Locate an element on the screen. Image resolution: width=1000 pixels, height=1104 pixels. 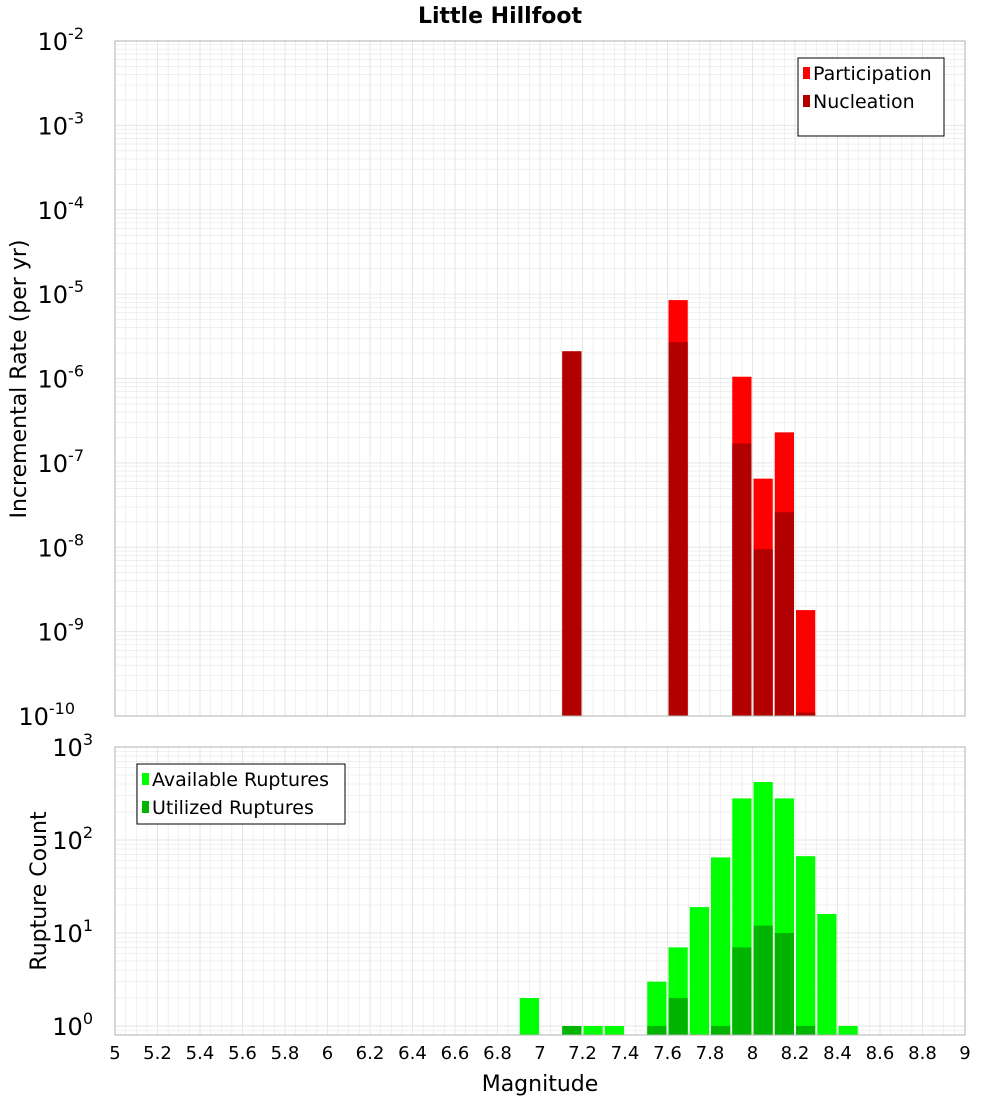
rate-legend-box is located at coordinates (871, 97).